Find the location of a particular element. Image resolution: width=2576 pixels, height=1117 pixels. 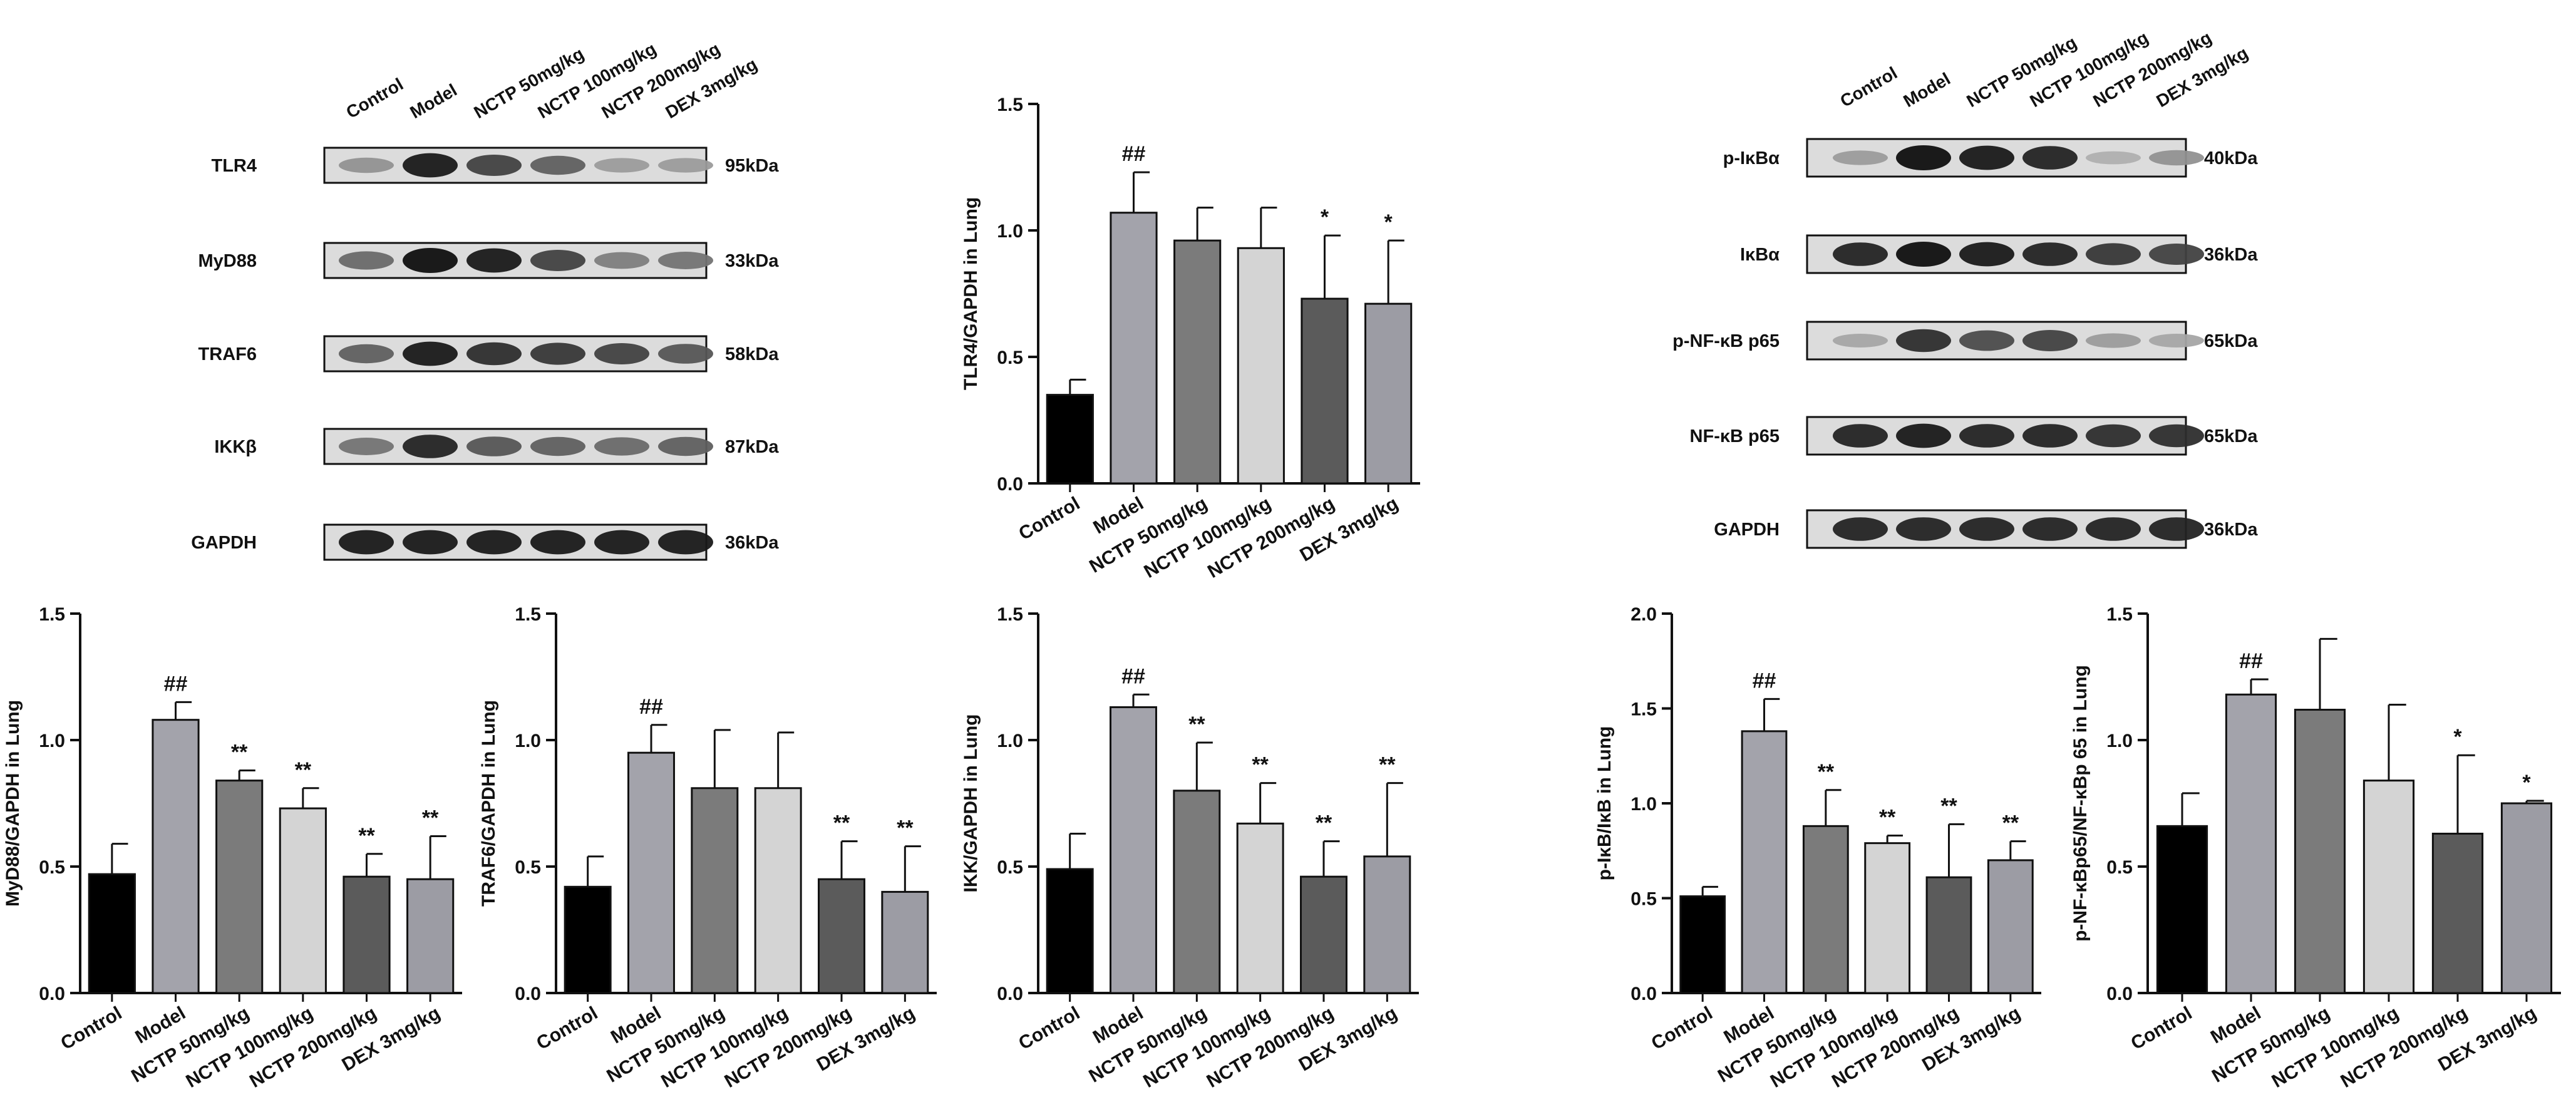

lane-label: NCTP 50mg/kg is located at coordinates (2022, 72).